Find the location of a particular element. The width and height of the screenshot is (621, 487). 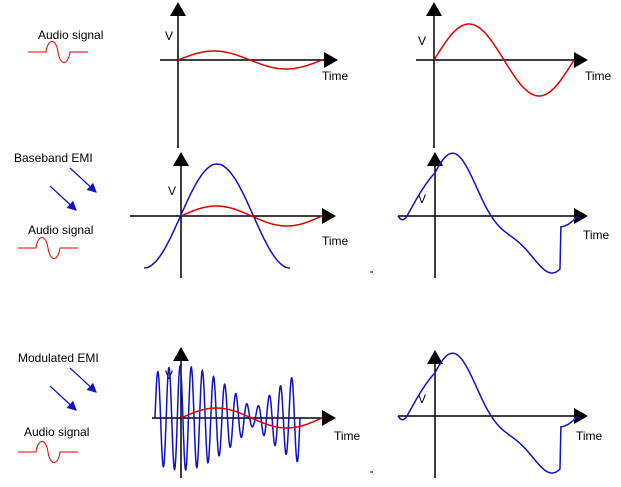

row3-left-x-arrow is located at coordinates (329, 418).